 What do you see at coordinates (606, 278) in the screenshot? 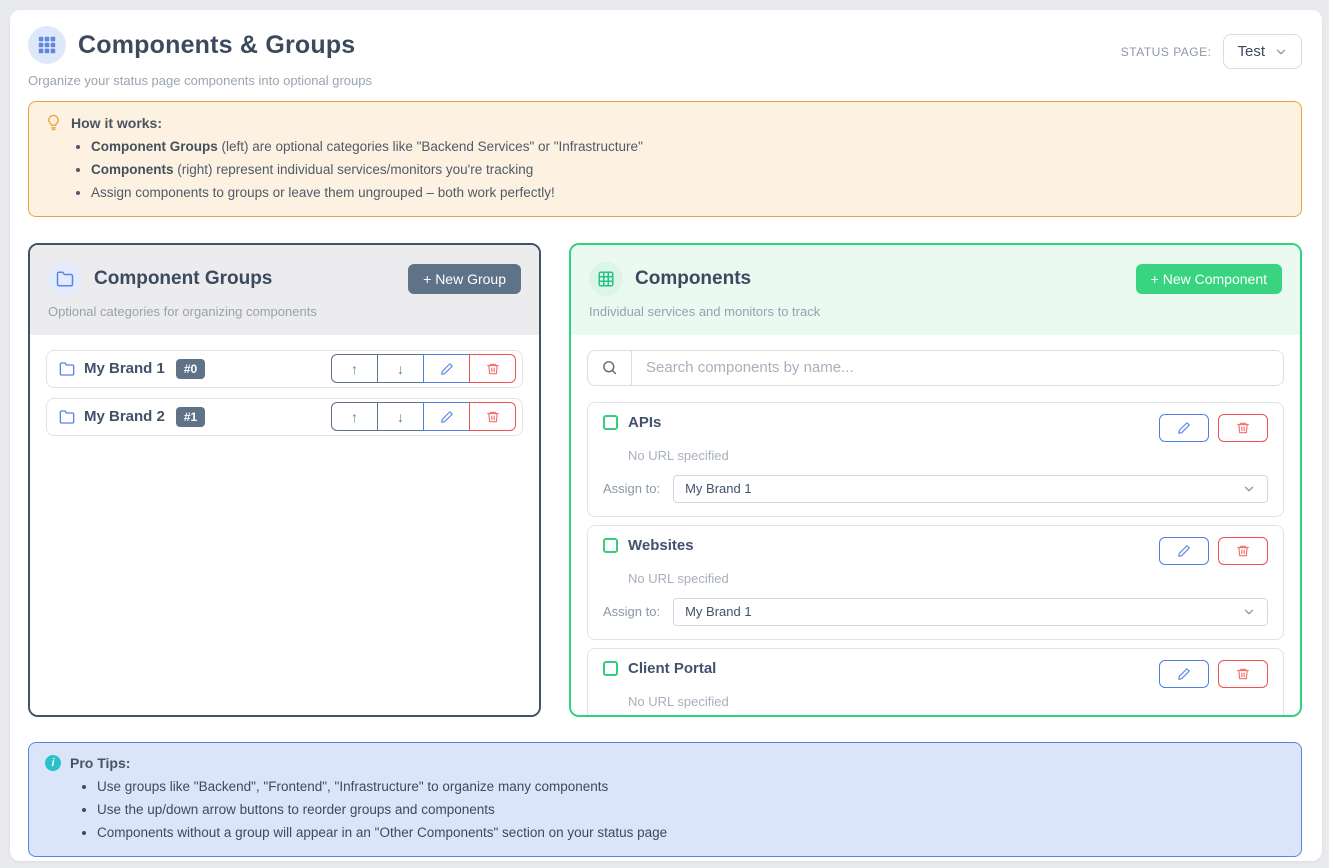
I see `table-grid-icon` at bounding box center [606, 278].